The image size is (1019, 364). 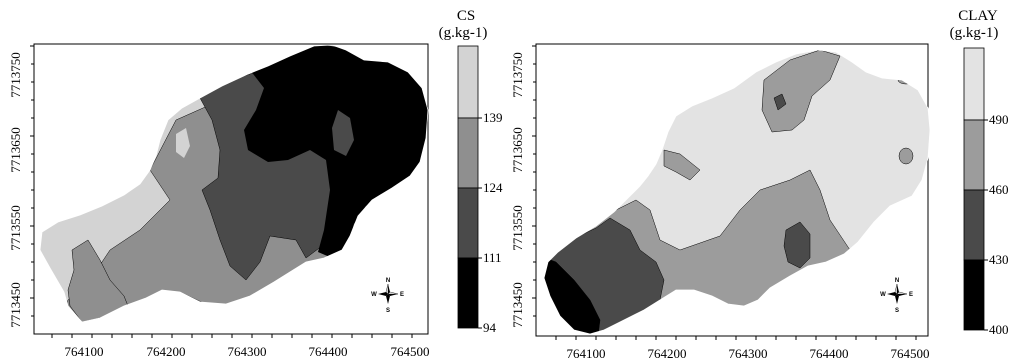 What do you see at coordinates (829, 353) in the screenshot?
I see `clay-x-tick-label: 764400` at bounding box center [829, 353].